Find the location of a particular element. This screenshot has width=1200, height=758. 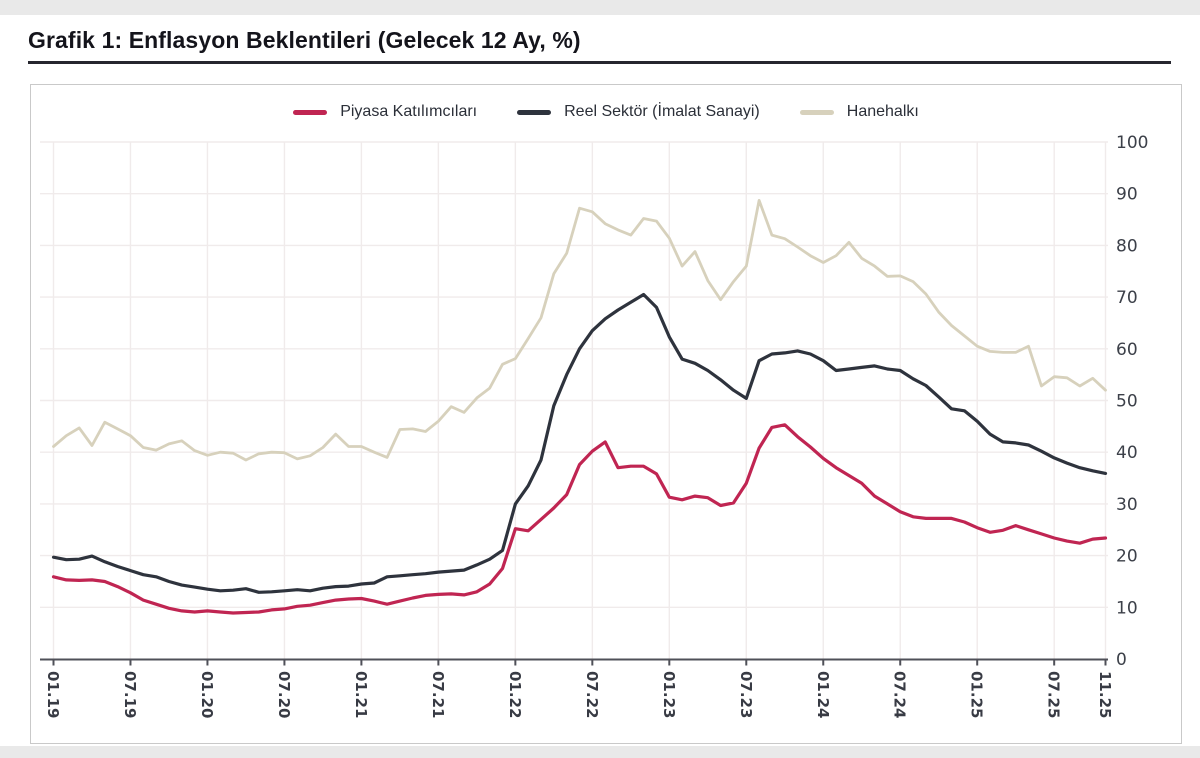

legend-item-label: Piyasa Katılımcıları is located at coordinates (409, 111).